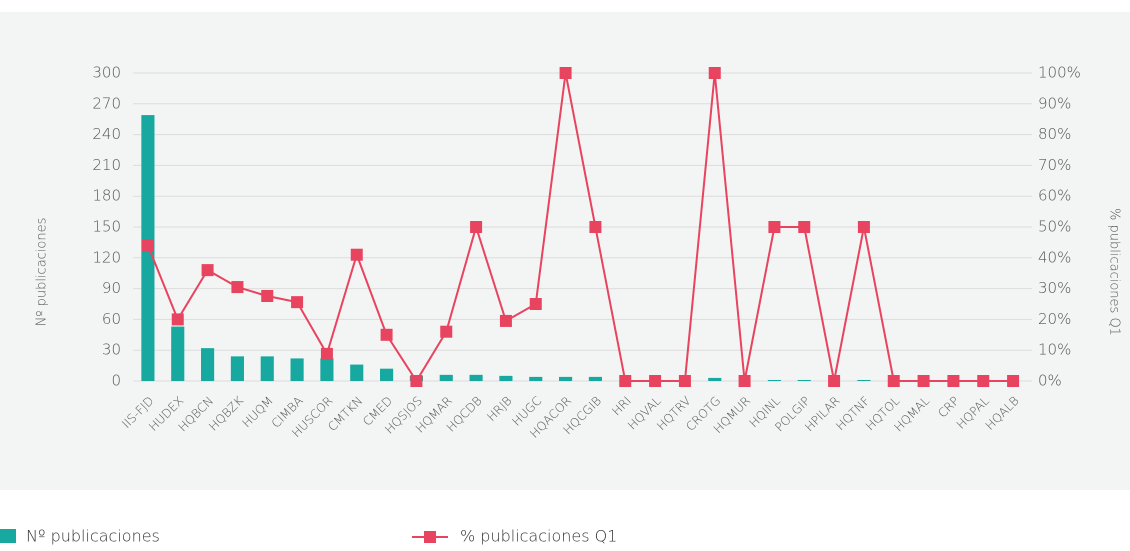 The height and width of the screenshot is (551, 1130). What do you see at coordinates (1059, 73) in the screenshot?
I see `y2-tick-label: 100%` at bounding box center [1059, 73].